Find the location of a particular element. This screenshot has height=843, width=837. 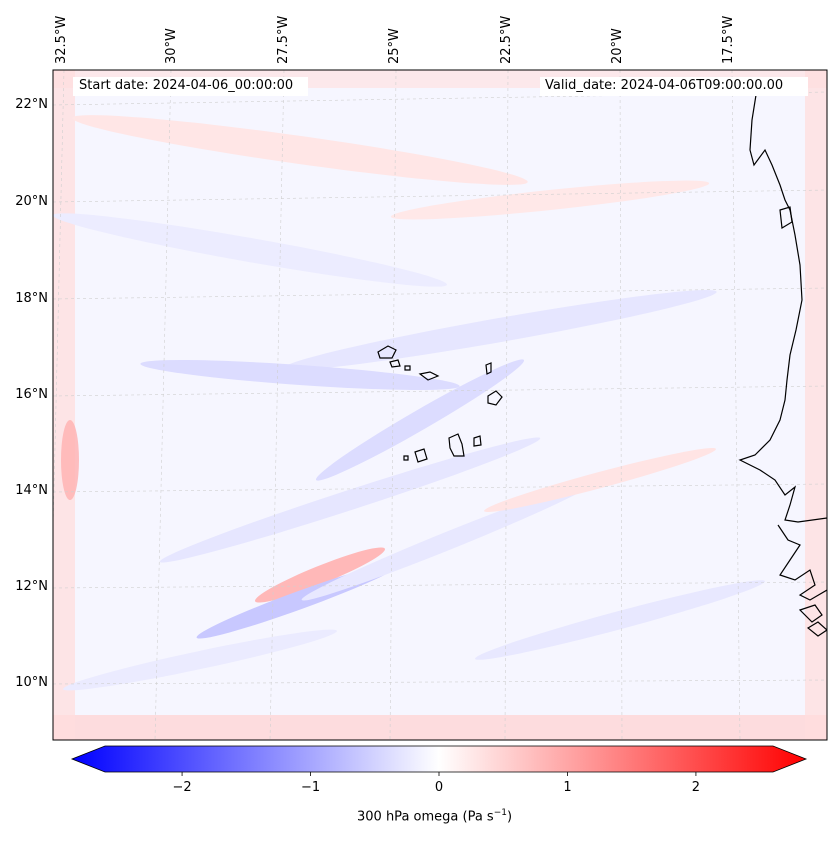

start-date-box is located at coordinates (190, 86).